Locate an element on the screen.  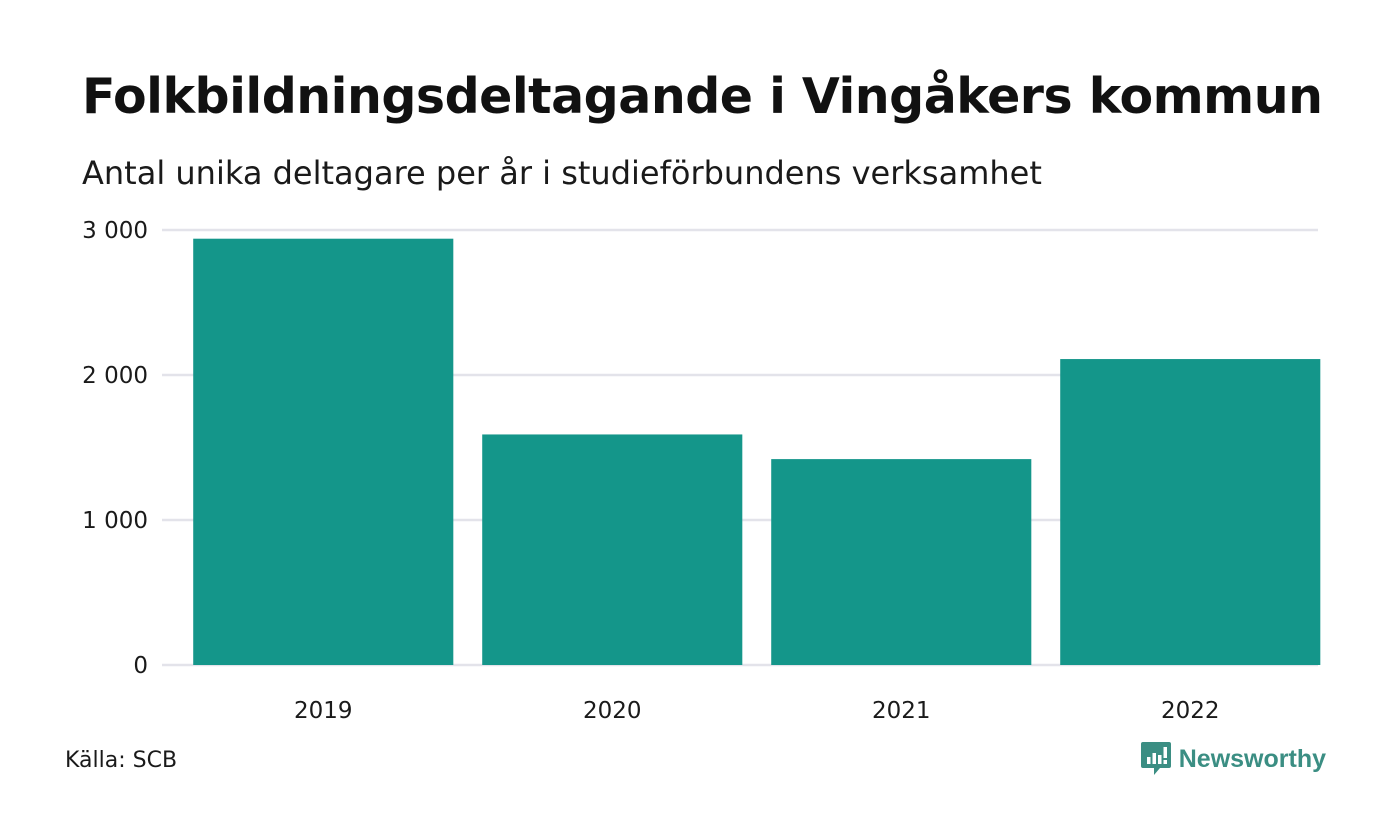
bar-2022 is located at coordinates (1190, 512).